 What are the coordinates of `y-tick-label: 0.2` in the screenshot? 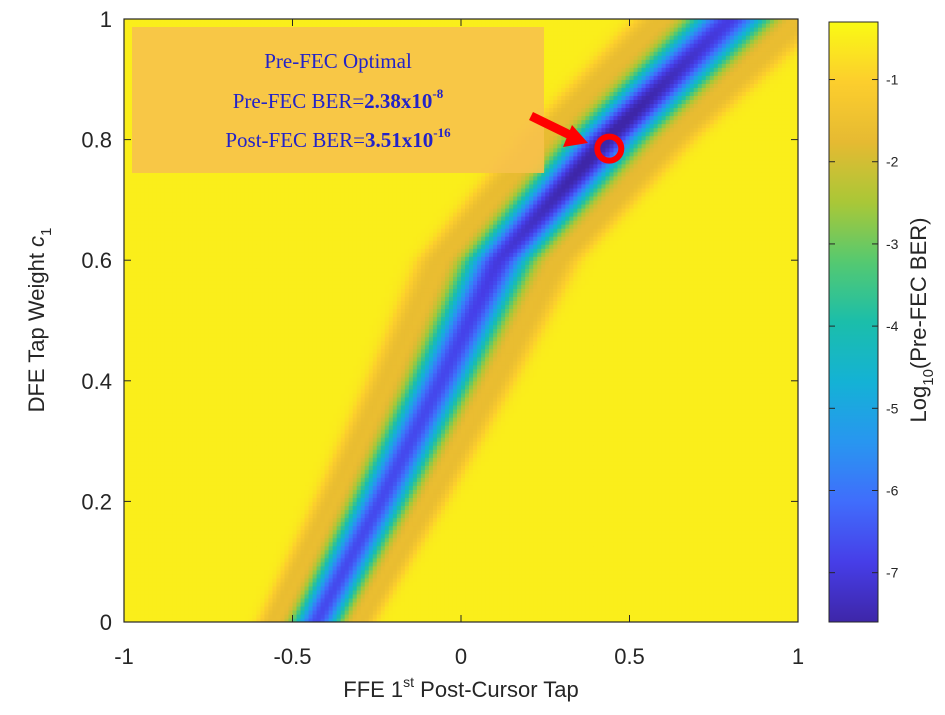 It's located at (96, 501).